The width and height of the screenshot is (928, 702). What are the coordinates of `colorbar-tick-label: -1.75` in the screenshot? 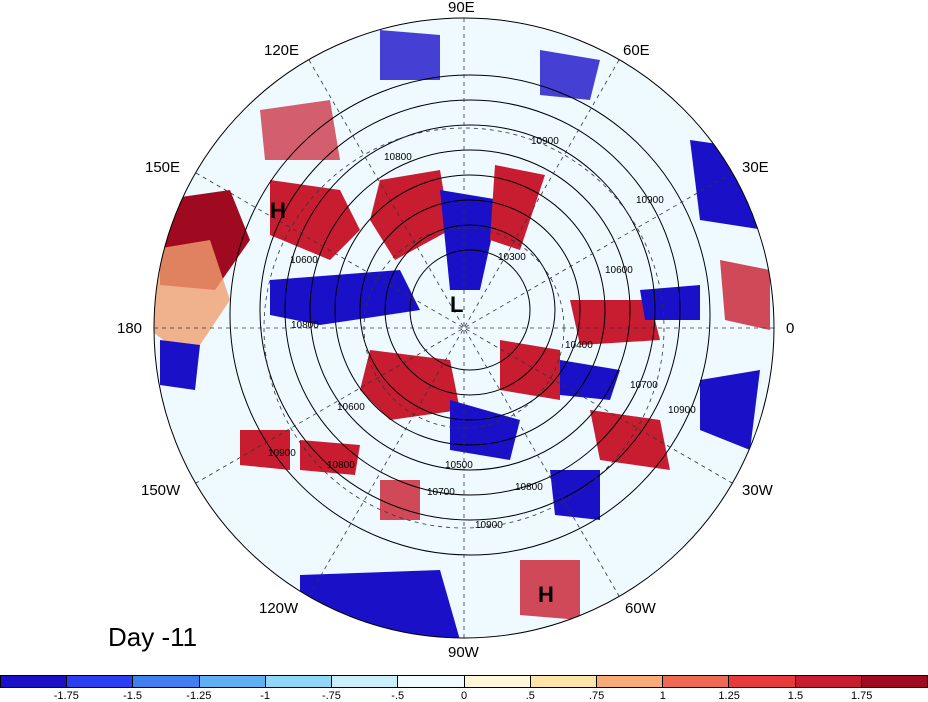 It's located at (66, 696).